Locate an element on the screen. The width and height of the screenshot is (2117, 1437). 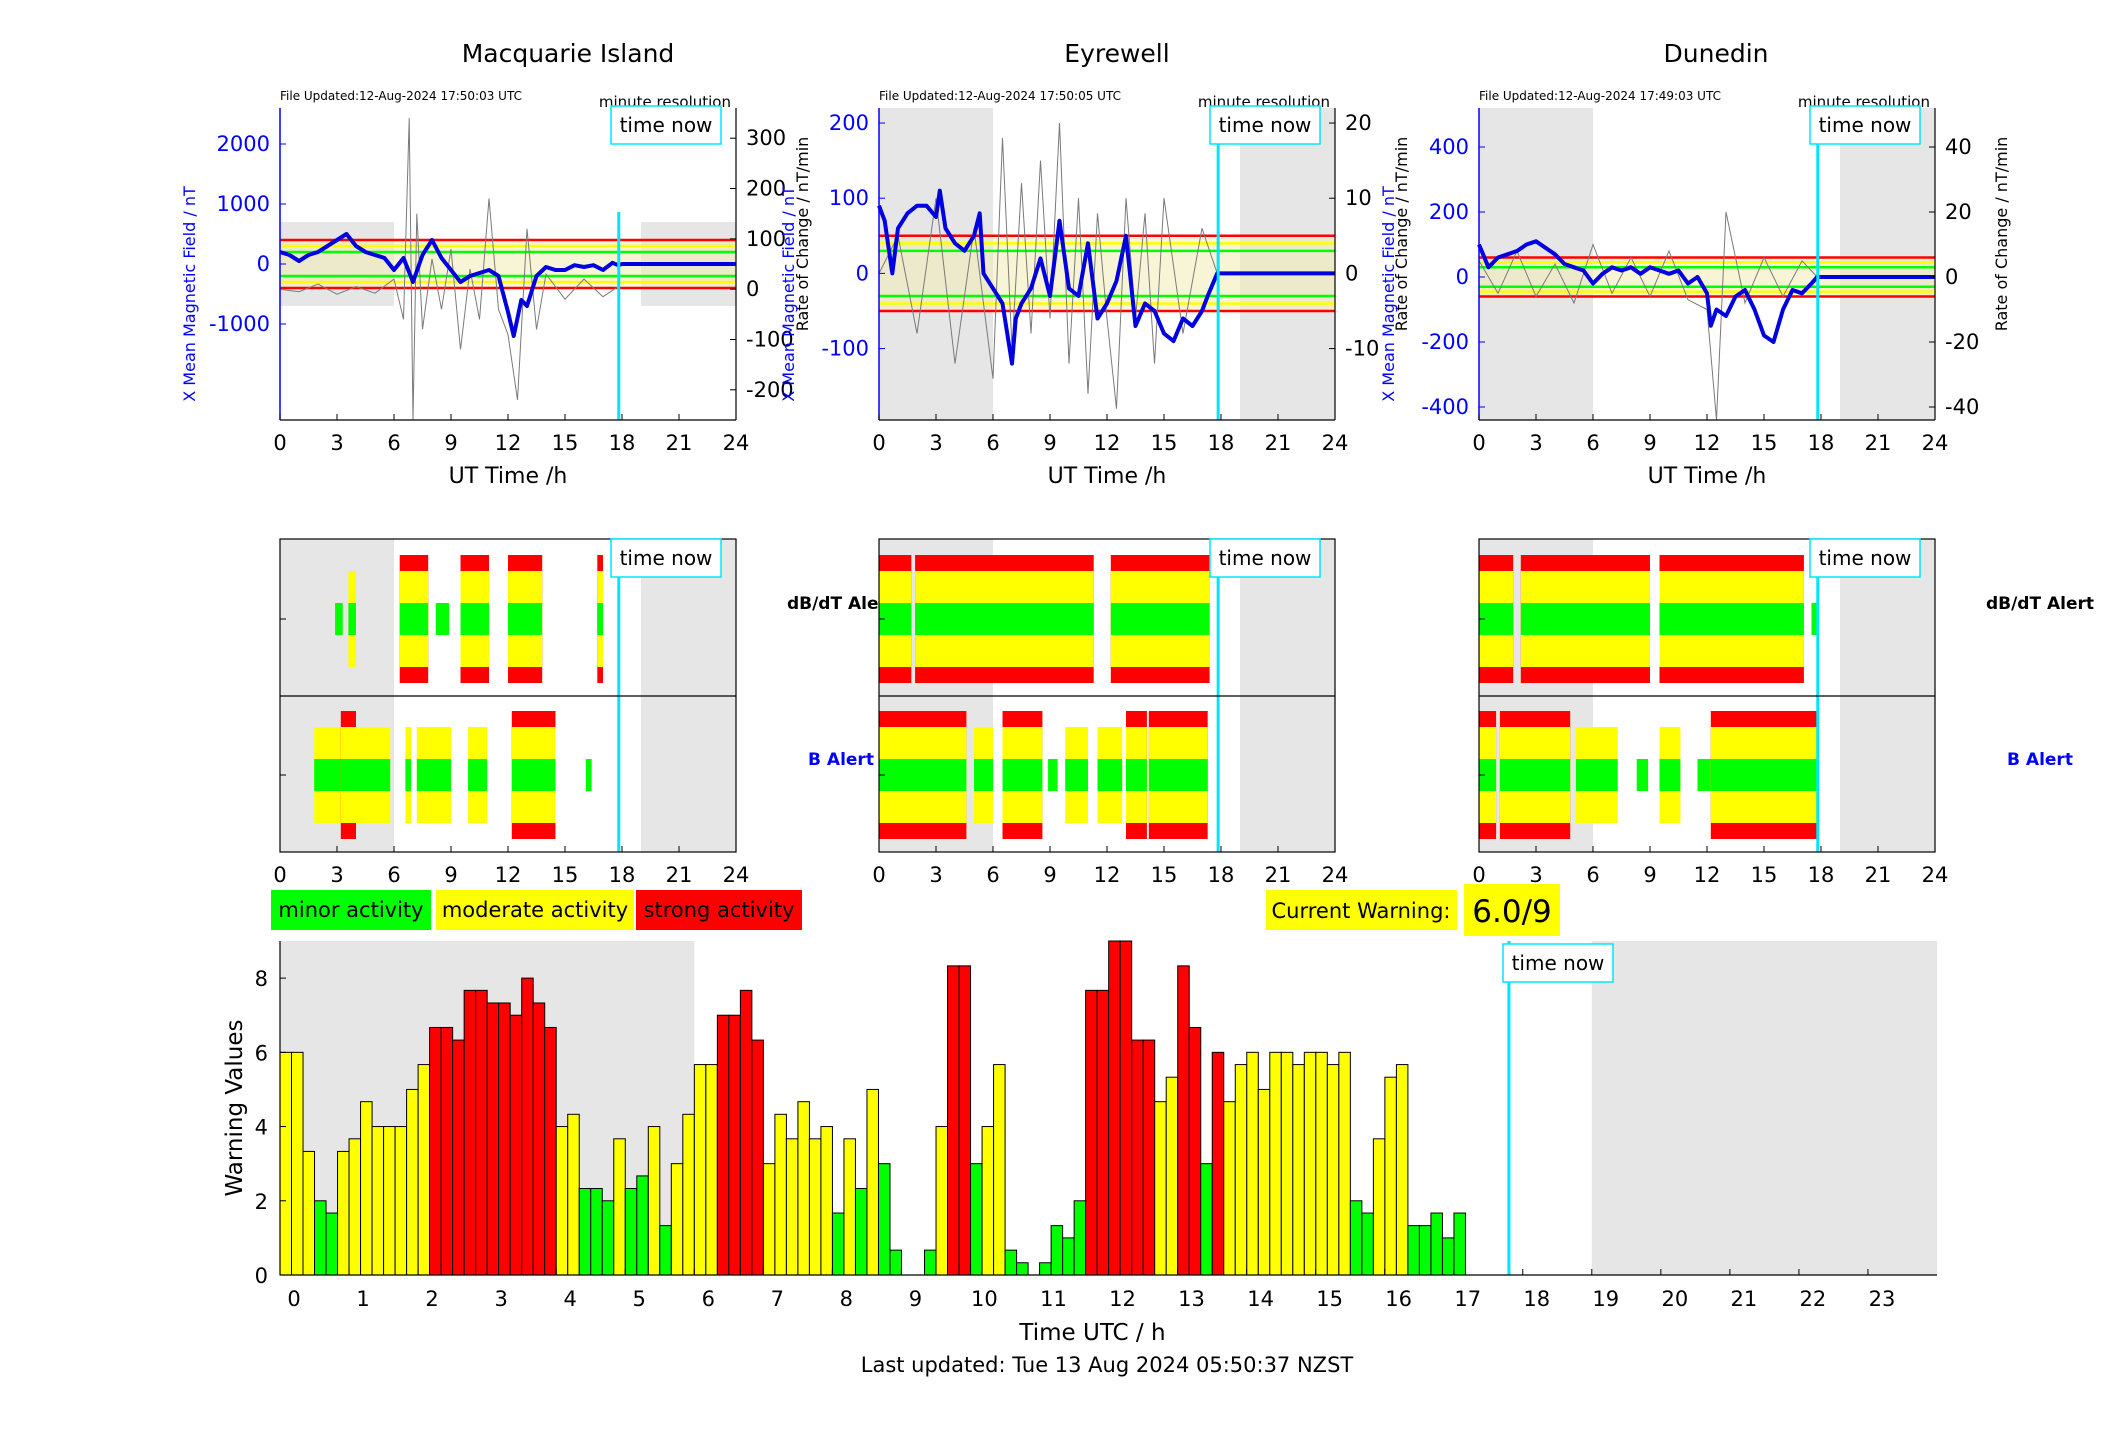
y-left-axis-label: X Mean Magnetic Field / nT is located at coordinates (788, 294).